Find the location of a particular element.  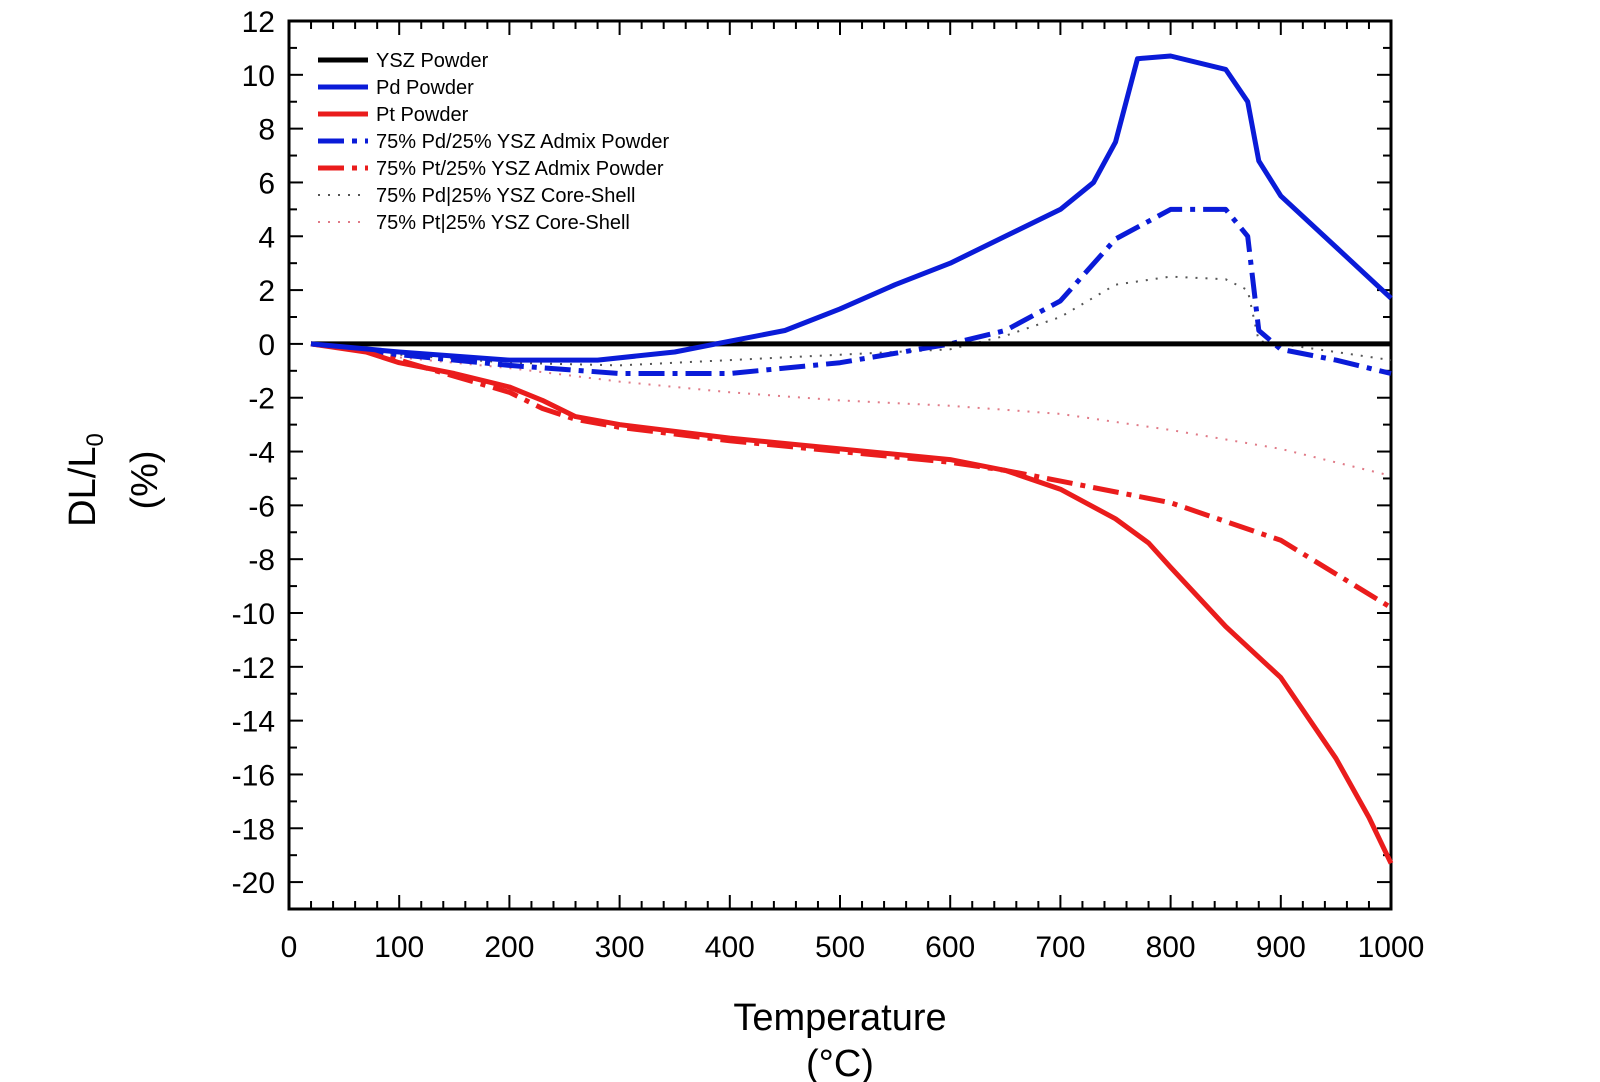

y-tick-label: -4 is located at coordinates (261, 453).